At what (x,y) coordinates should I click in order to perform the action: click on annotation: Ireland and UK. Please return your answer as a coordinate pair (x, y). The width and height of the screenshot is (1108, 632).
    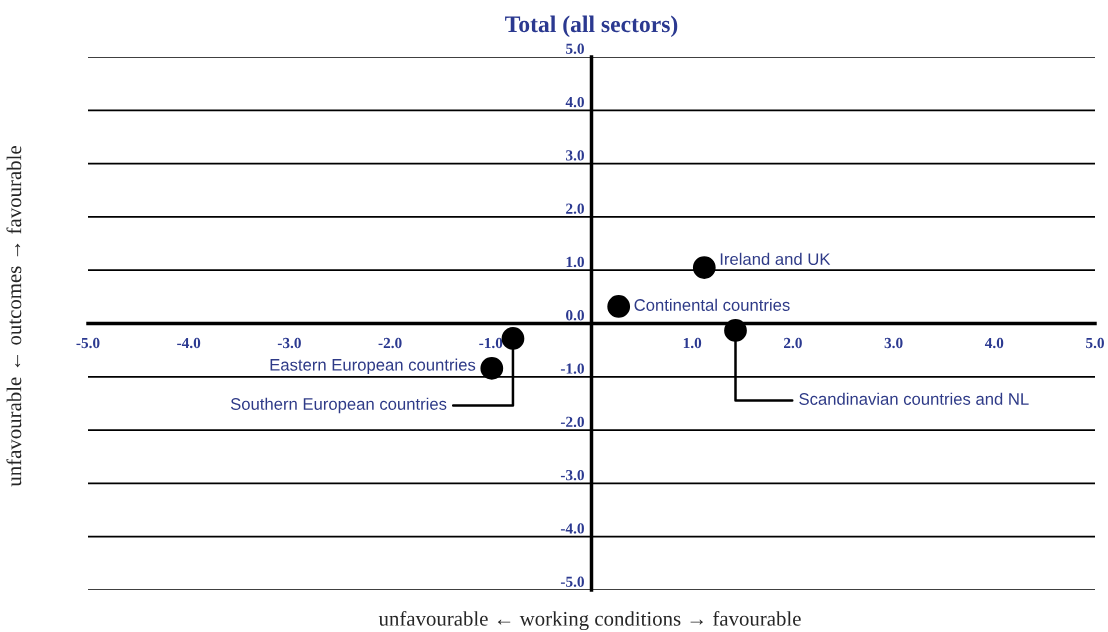
    Looking at the image, I should click on (775, 259).